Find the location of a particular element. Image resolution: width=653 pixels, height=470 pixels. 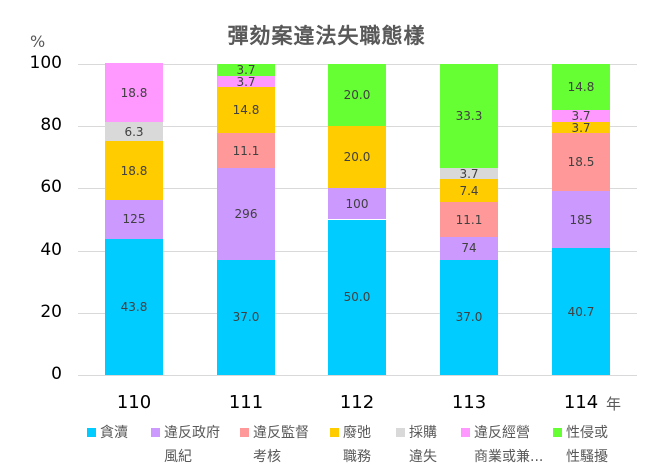

data-label: 33.3 is located at coordinates (469, 116).